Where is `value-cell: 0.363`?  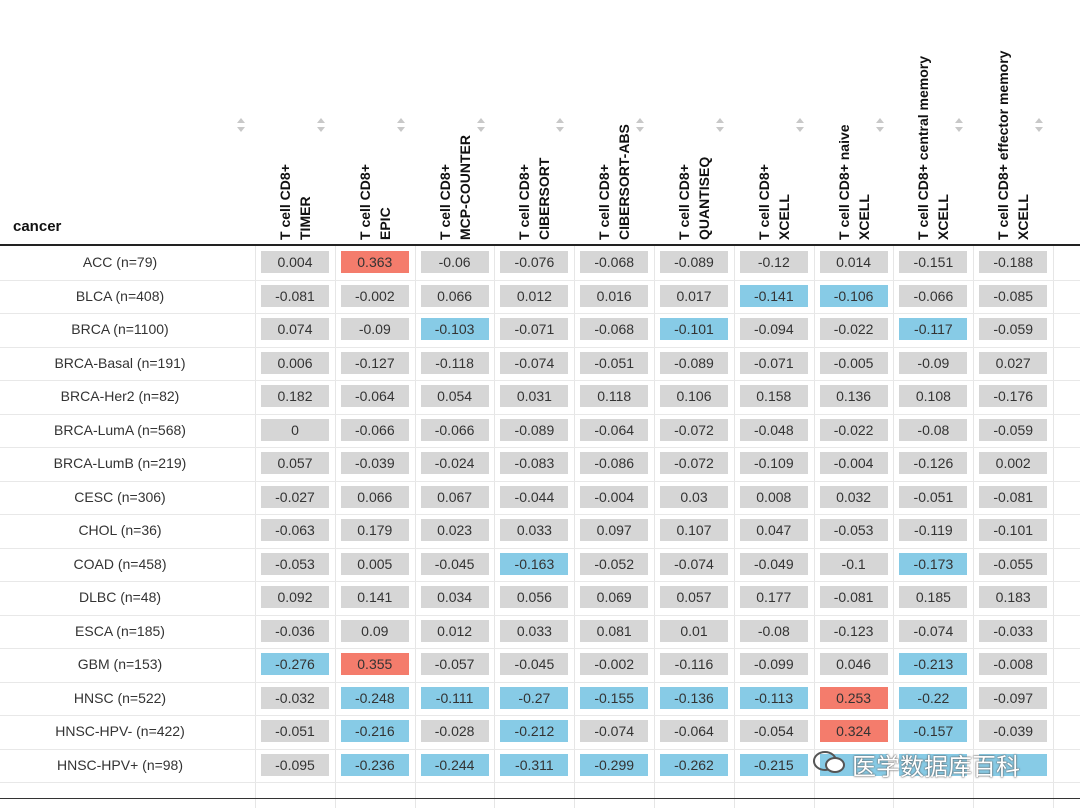
value-cell: 0.363 is located at coordinates (374, 262).